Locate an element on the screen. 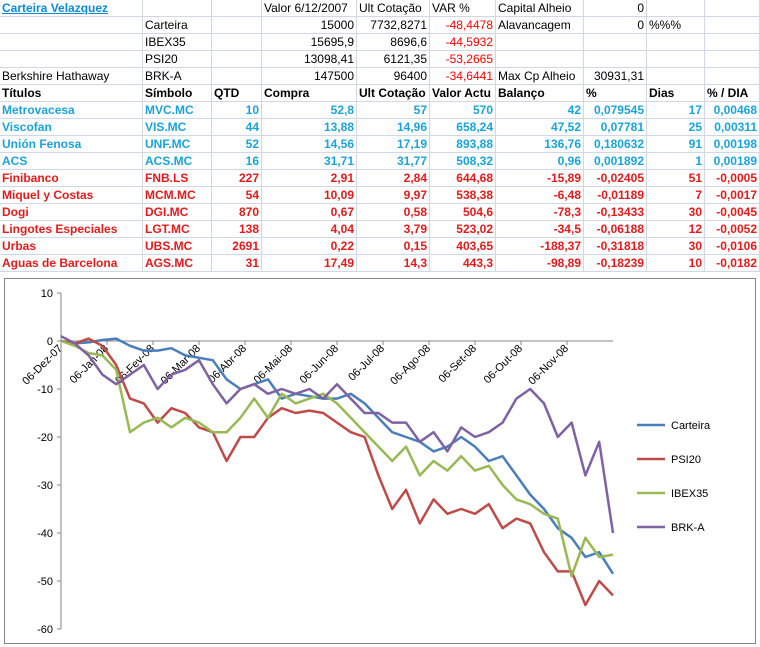  table-cell: 0,001892 is located at coordinates (615, 161).